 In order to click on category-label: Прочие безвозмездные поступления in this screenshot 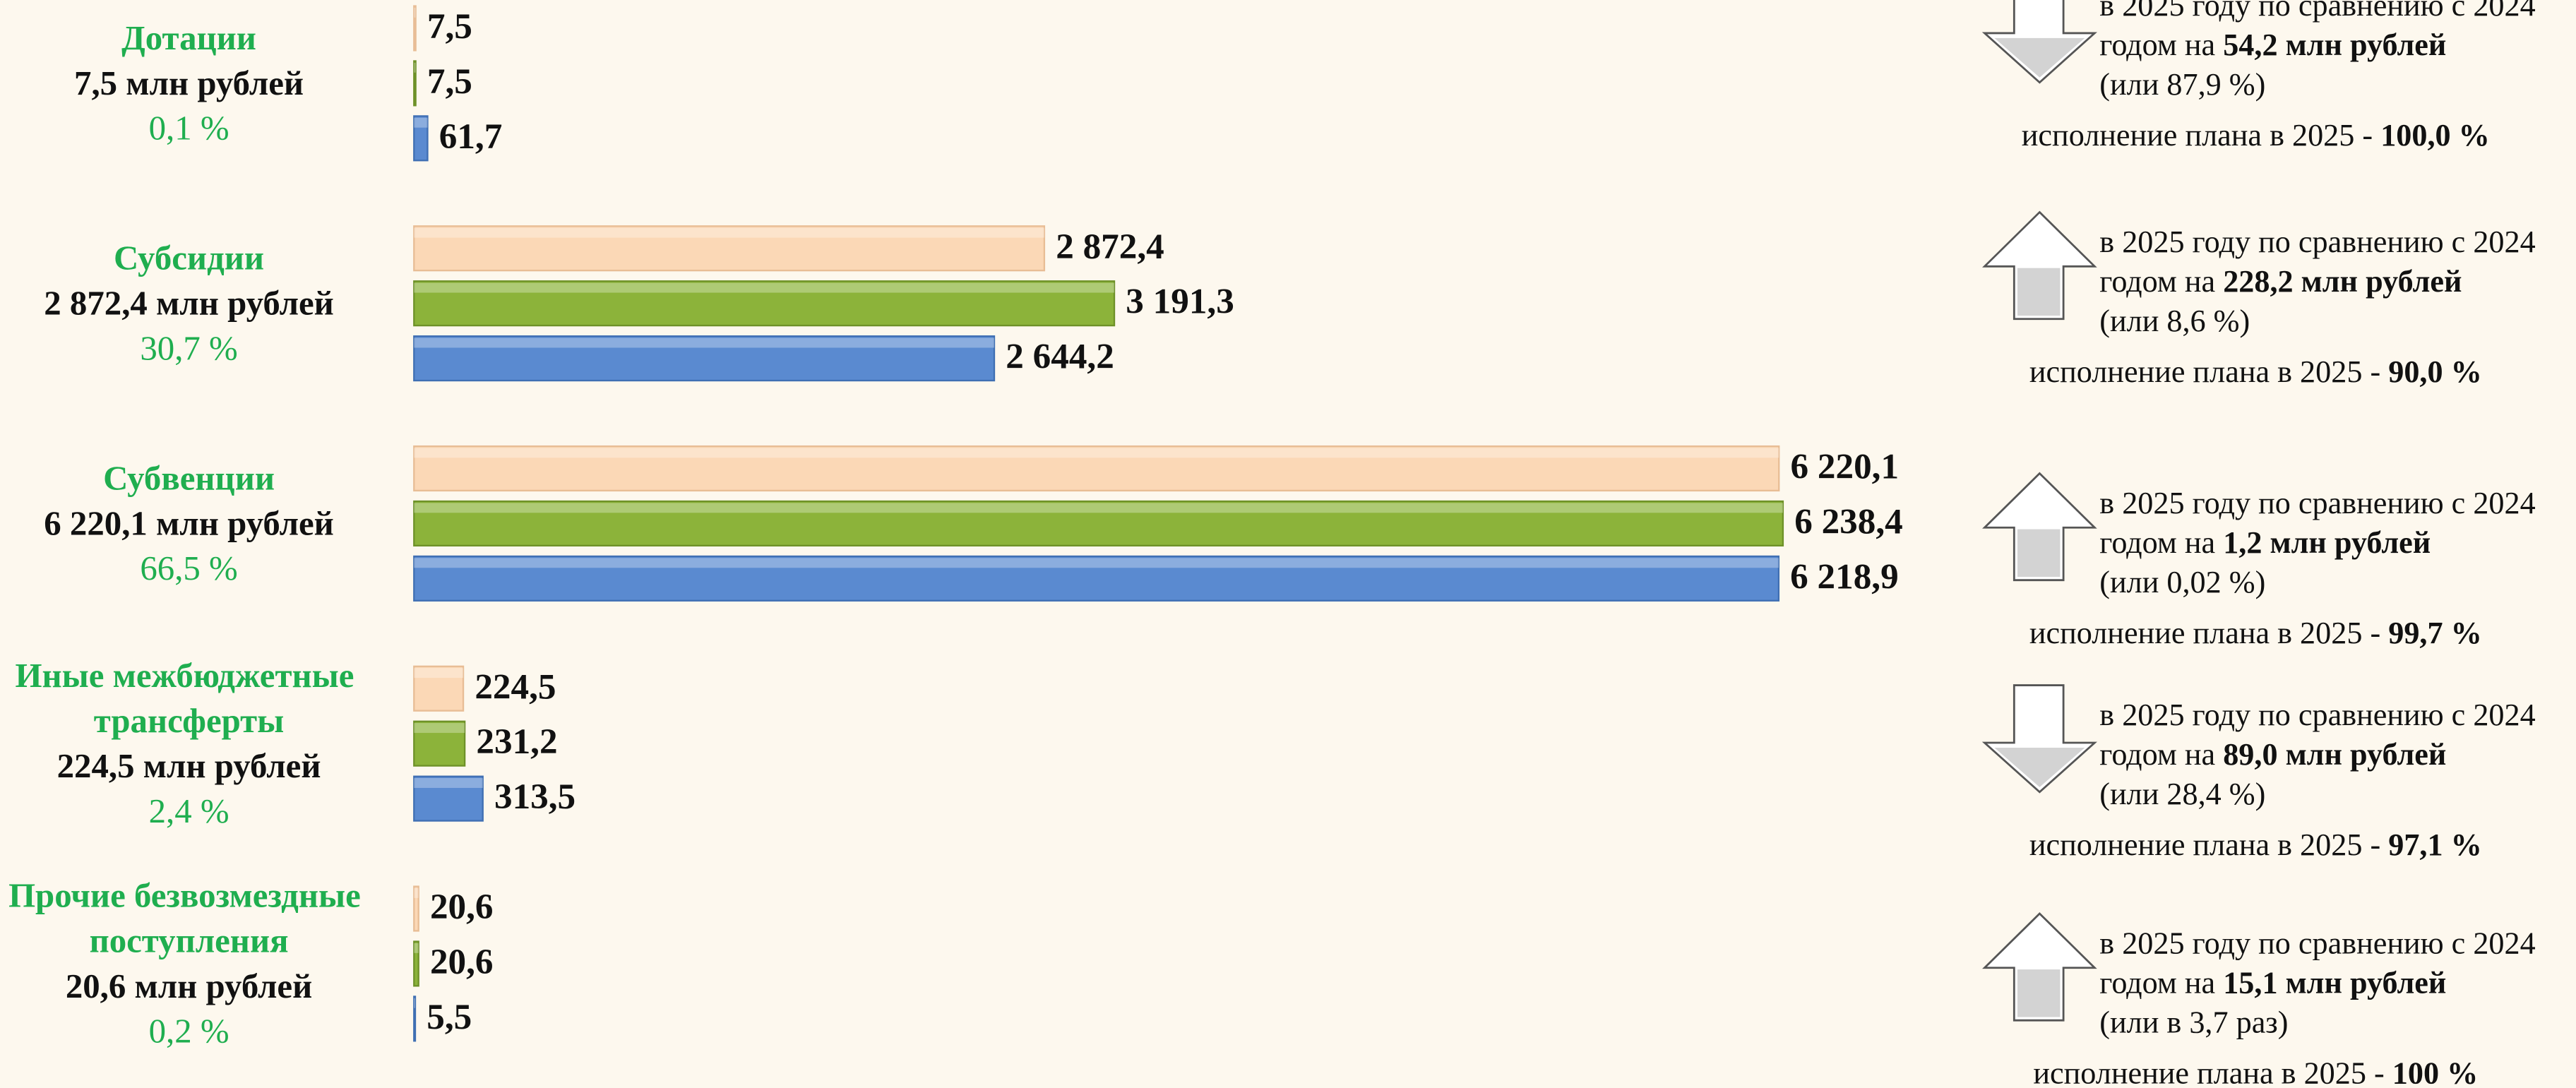, I will do `click(188, 918)`.